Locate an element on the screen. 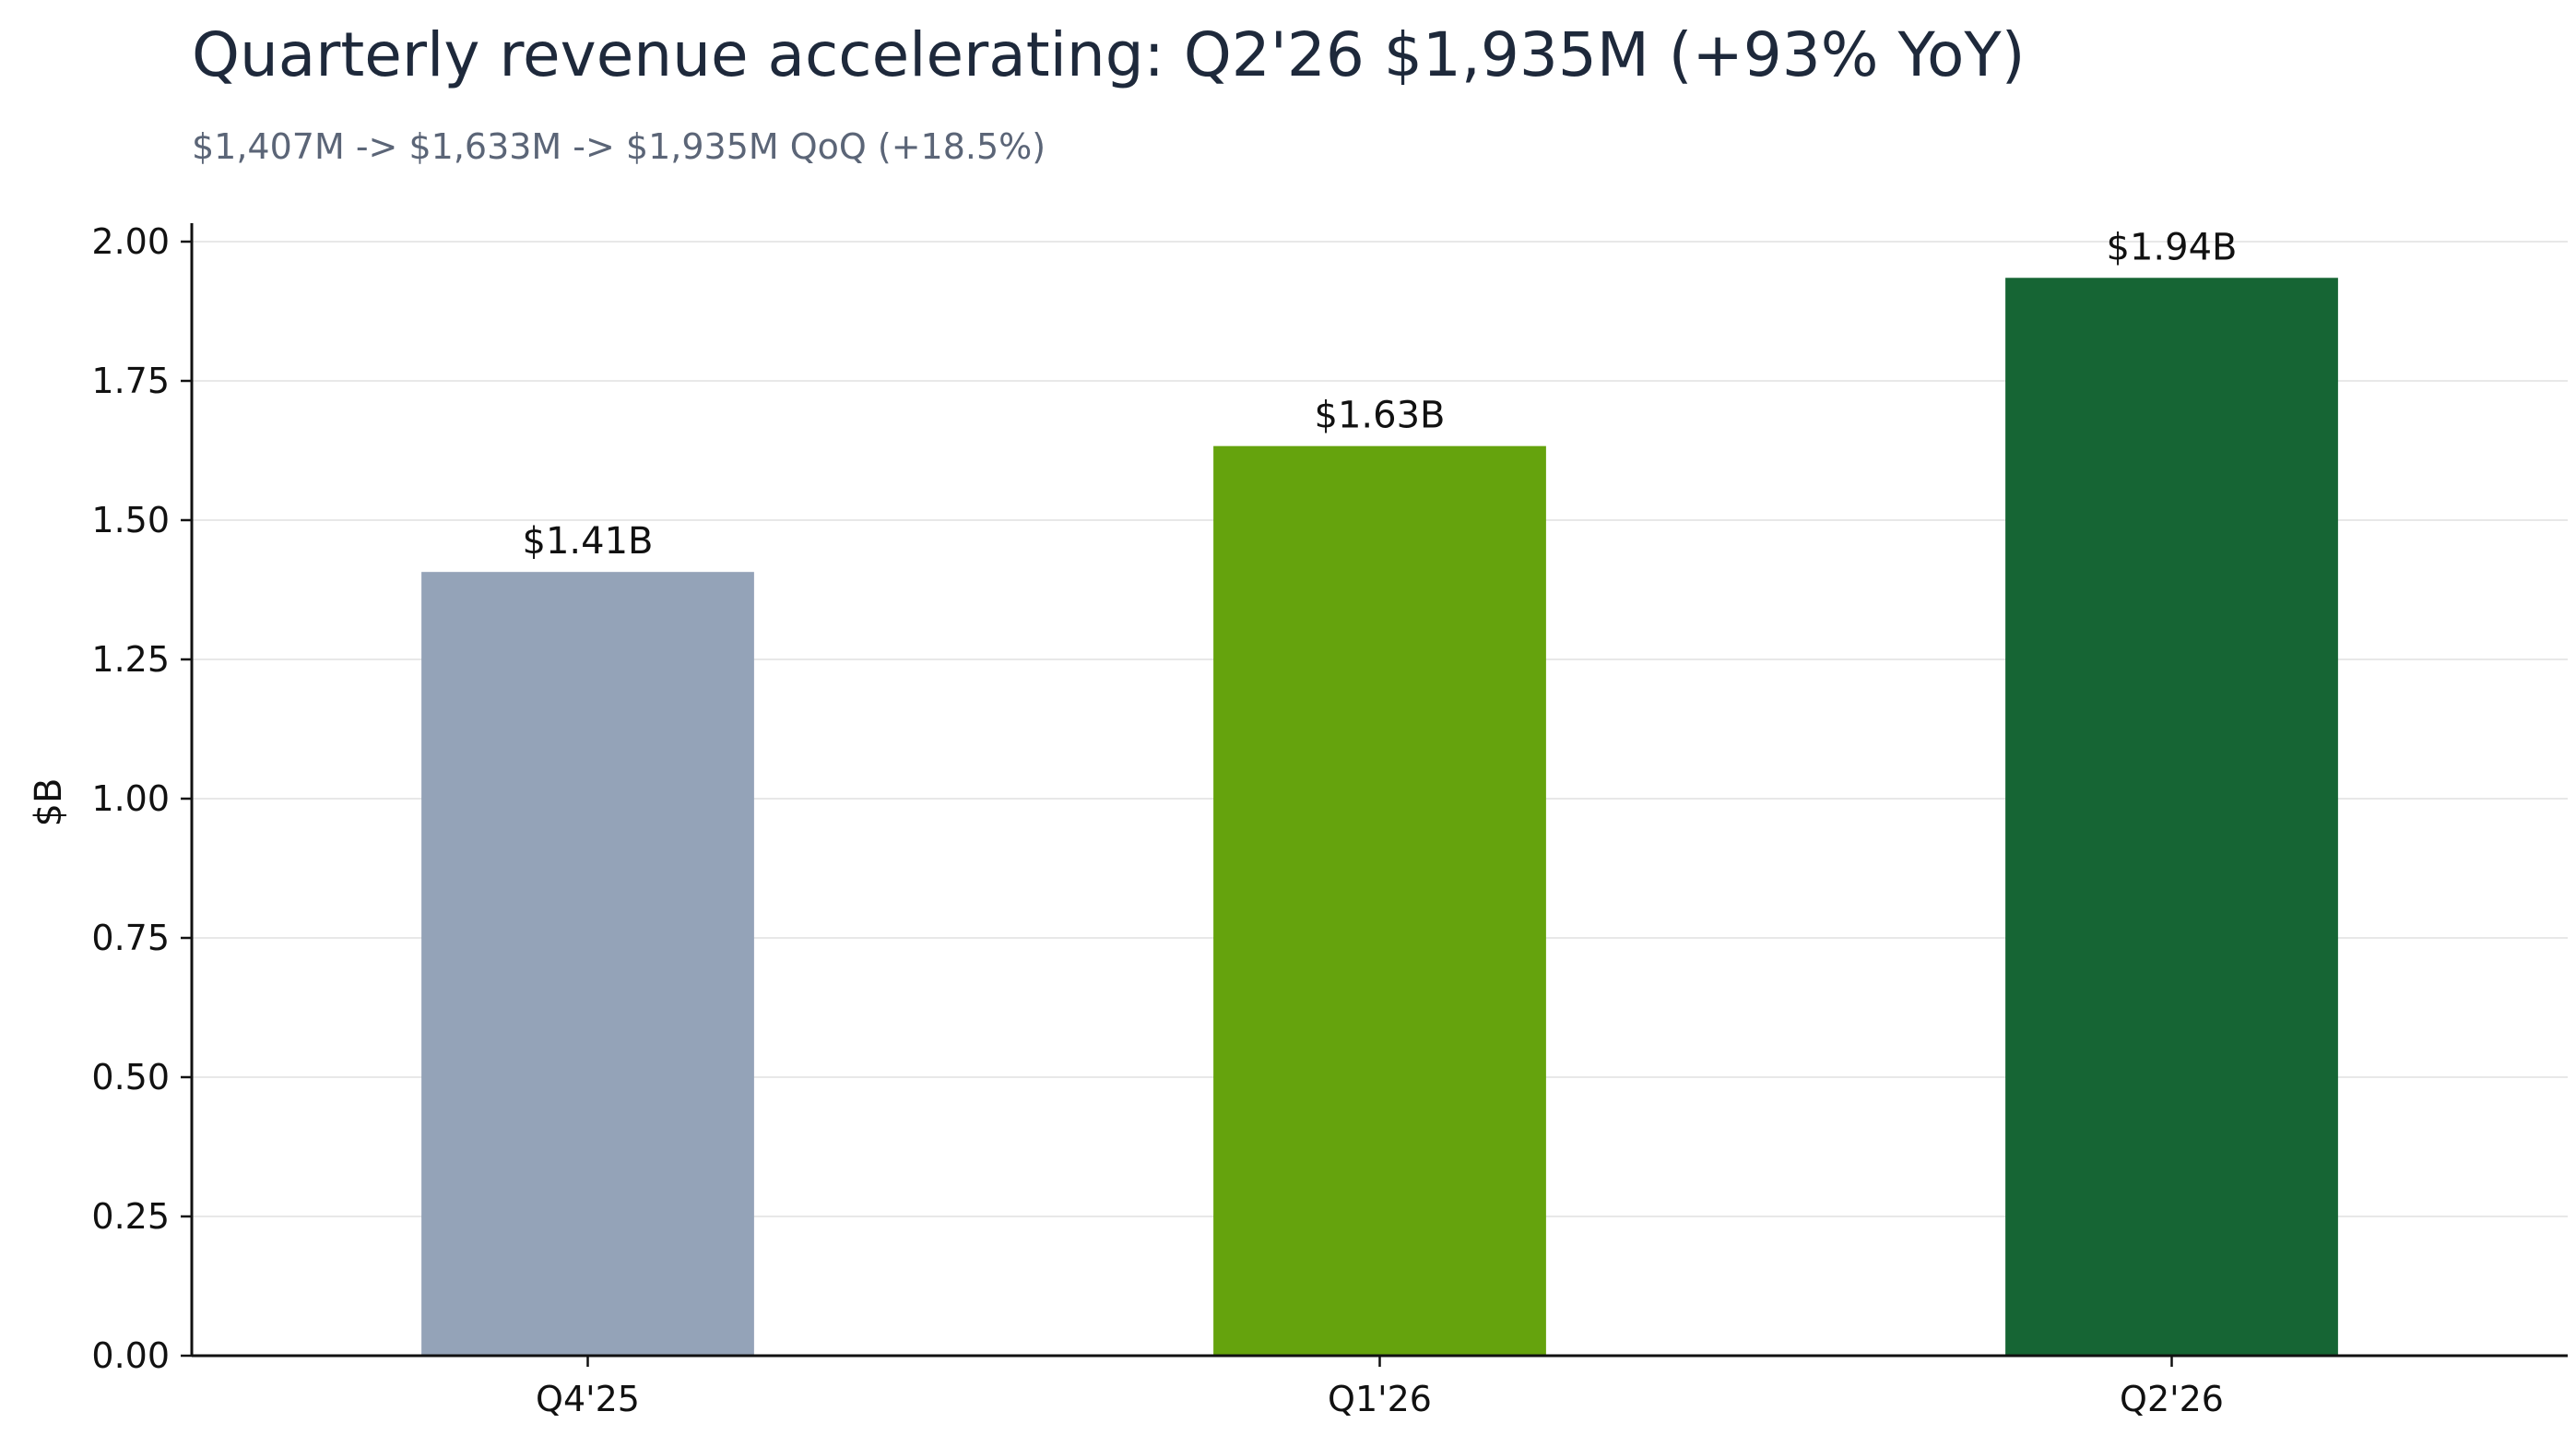 Image resolution: width=2576 pixels, height=1447 pixels. y-tick-label: 1.00 is located at coordinates (130, 798).